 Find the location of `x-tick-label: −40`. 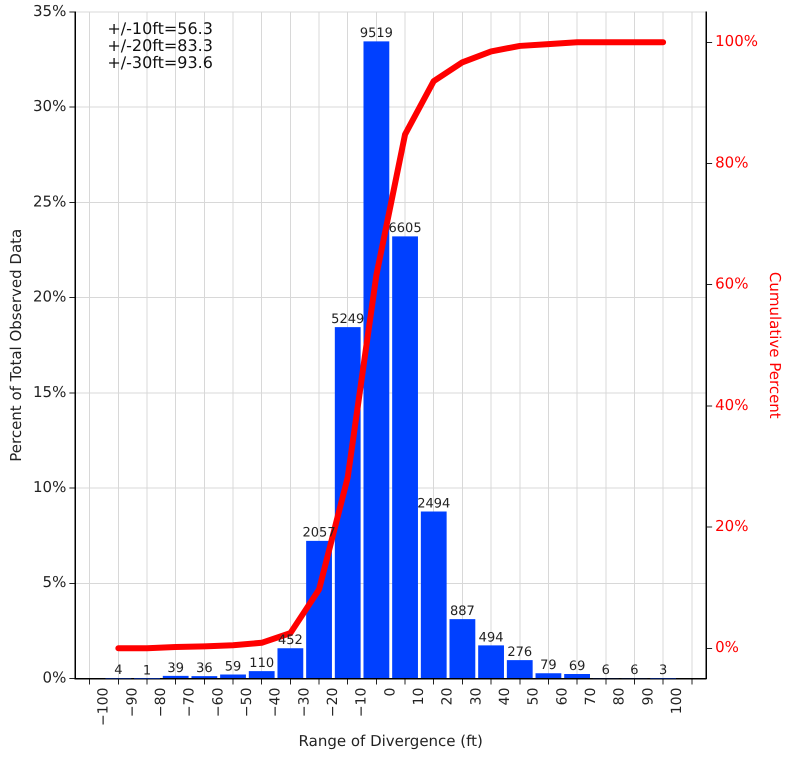

x-tick-label: −40 is located at coordinates (276, 703).